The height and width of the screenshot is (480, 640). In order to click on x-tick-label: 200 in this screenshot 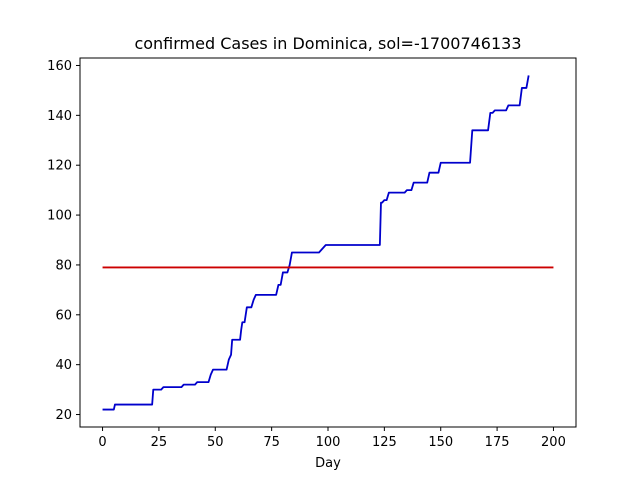, I will do `click(553, 442)`.